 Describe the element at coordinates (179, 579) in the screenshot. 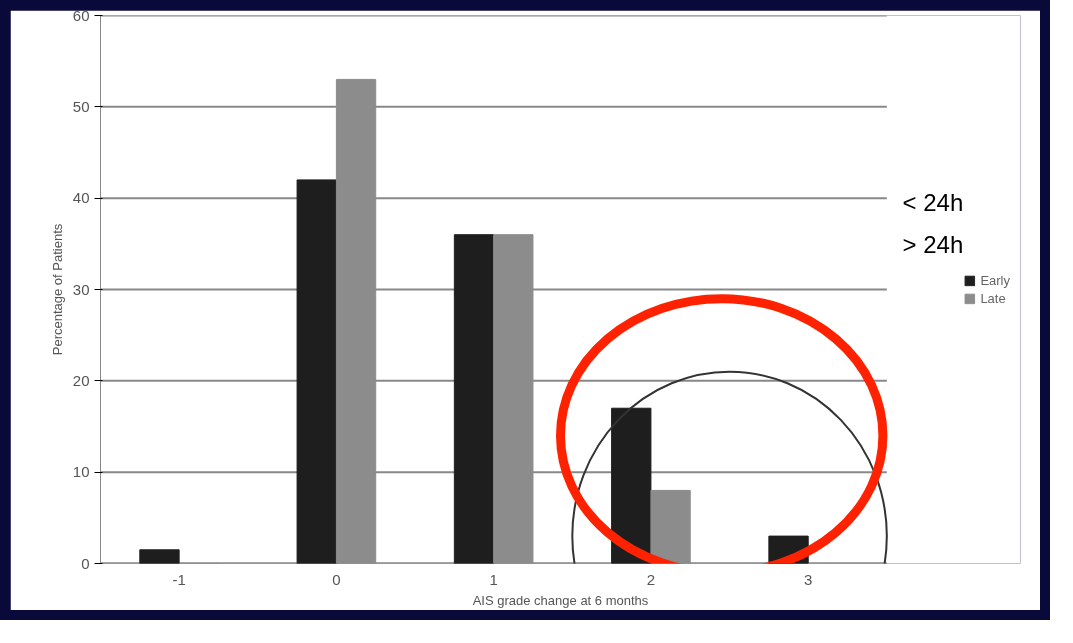

I see `x-tick-label: -1` at that location.